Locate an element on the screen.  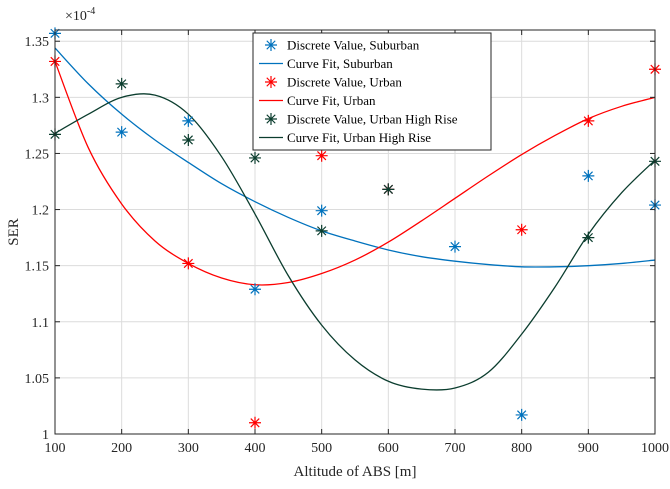
legend-entry-discrete-value-suburban: Discrete Value, Suburban is located at coordinates (342, 45).